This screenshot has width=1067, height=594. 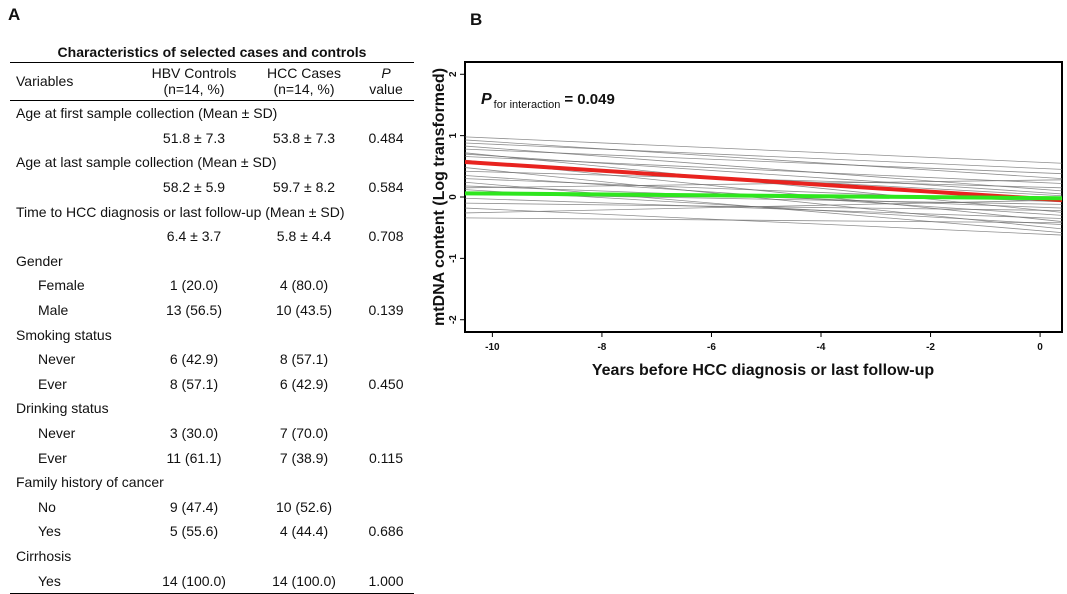 I want to click on series-layer, so click(x=763, y=186).